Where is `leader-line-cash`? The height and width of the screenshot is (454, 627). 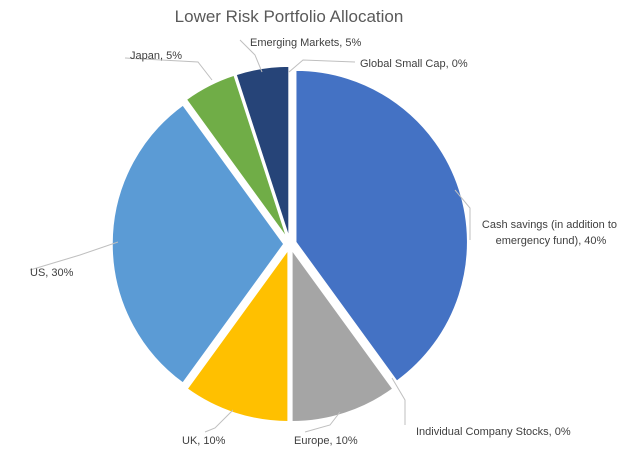 leader-line-cash is located at coordinates (462, 214).